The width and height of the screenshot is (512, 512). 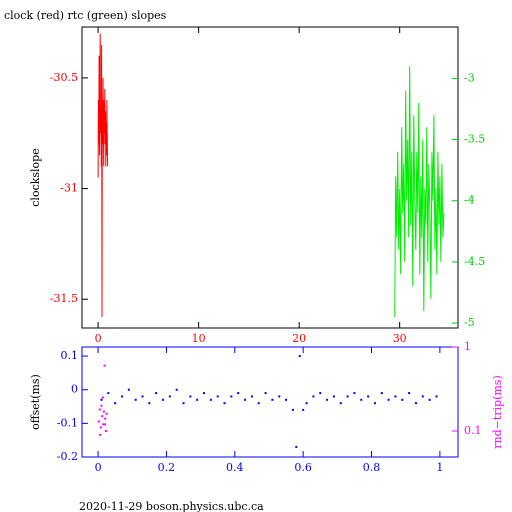 I want to click on x-tick-label: 0.6, so click(x=303, y=467).